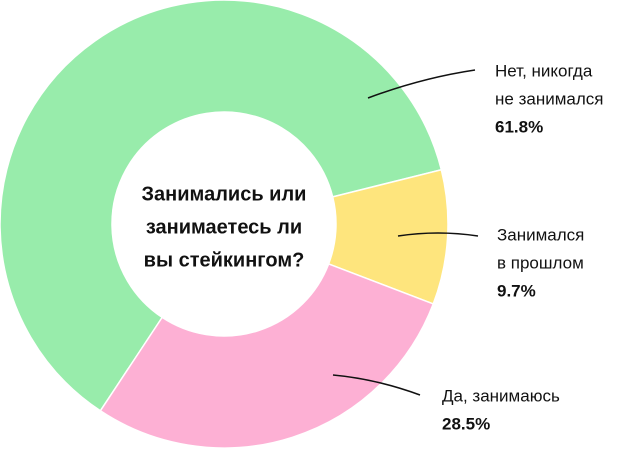  I want to click on value-label: 61.8%, so click(519, 126).